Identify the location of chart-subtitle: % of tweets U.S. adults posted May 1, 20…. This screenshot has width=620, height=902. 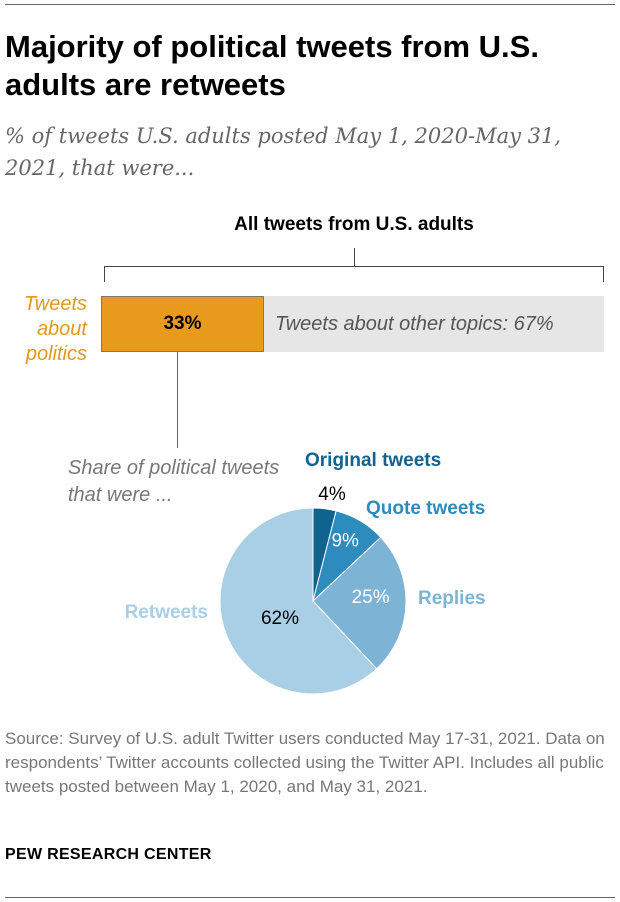
(283, 152).